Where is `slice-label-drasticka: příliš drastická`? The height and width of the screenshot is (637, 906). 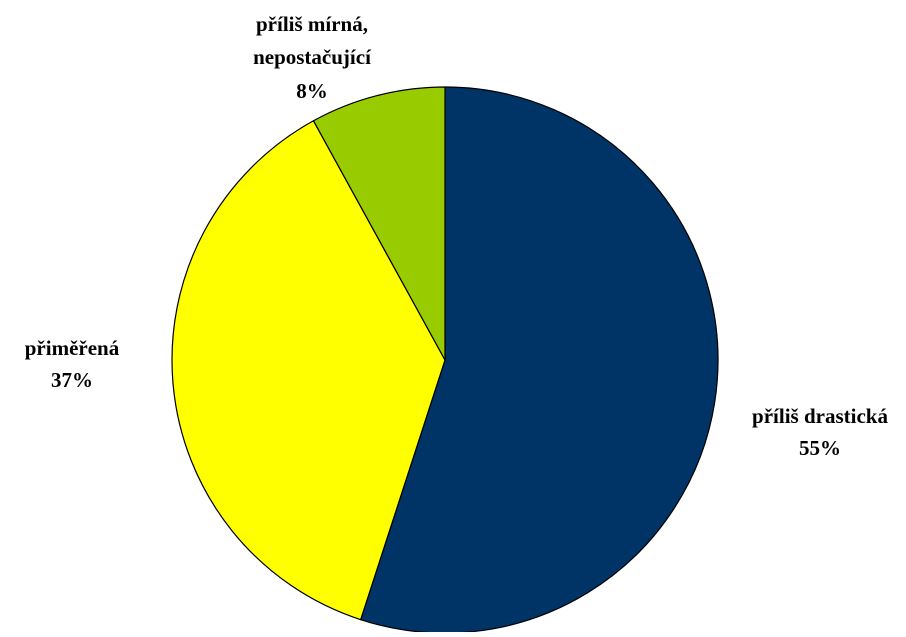 slice-label-drasticka: příliš drastická is located at coordinates (820, 416).